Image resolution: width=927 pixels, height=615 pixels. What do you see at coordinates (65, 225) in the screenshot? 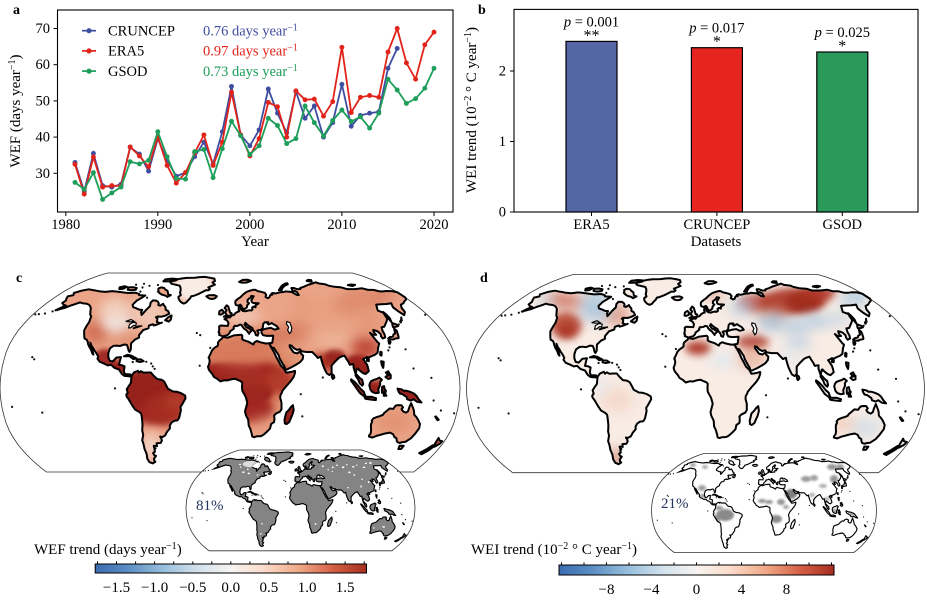
I see `svg-text: 1980` at bounding box center [65, 225].